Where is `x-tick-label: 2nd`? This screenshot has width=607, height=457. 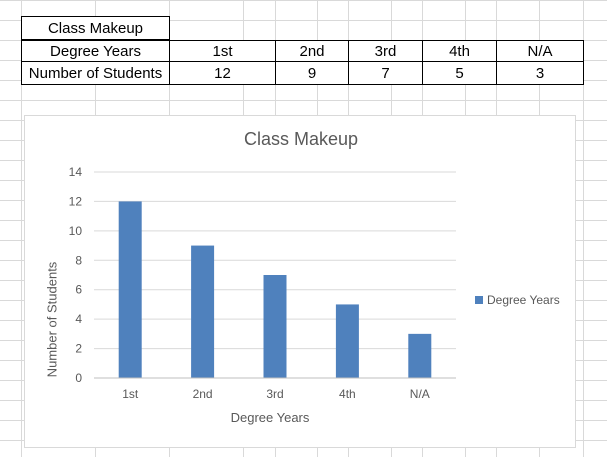
x-tick-label: 2nd is located at coordinates (203, 394).